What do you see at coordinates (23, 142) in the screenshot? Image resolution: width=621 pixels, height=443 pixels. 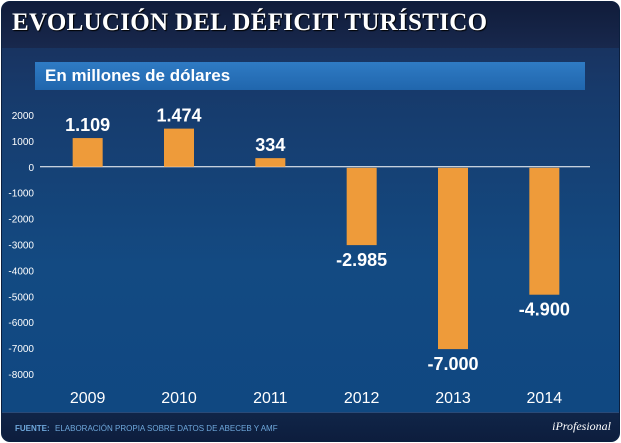 I see `y-tick-label: 1000` at bounding box center [23, 142].